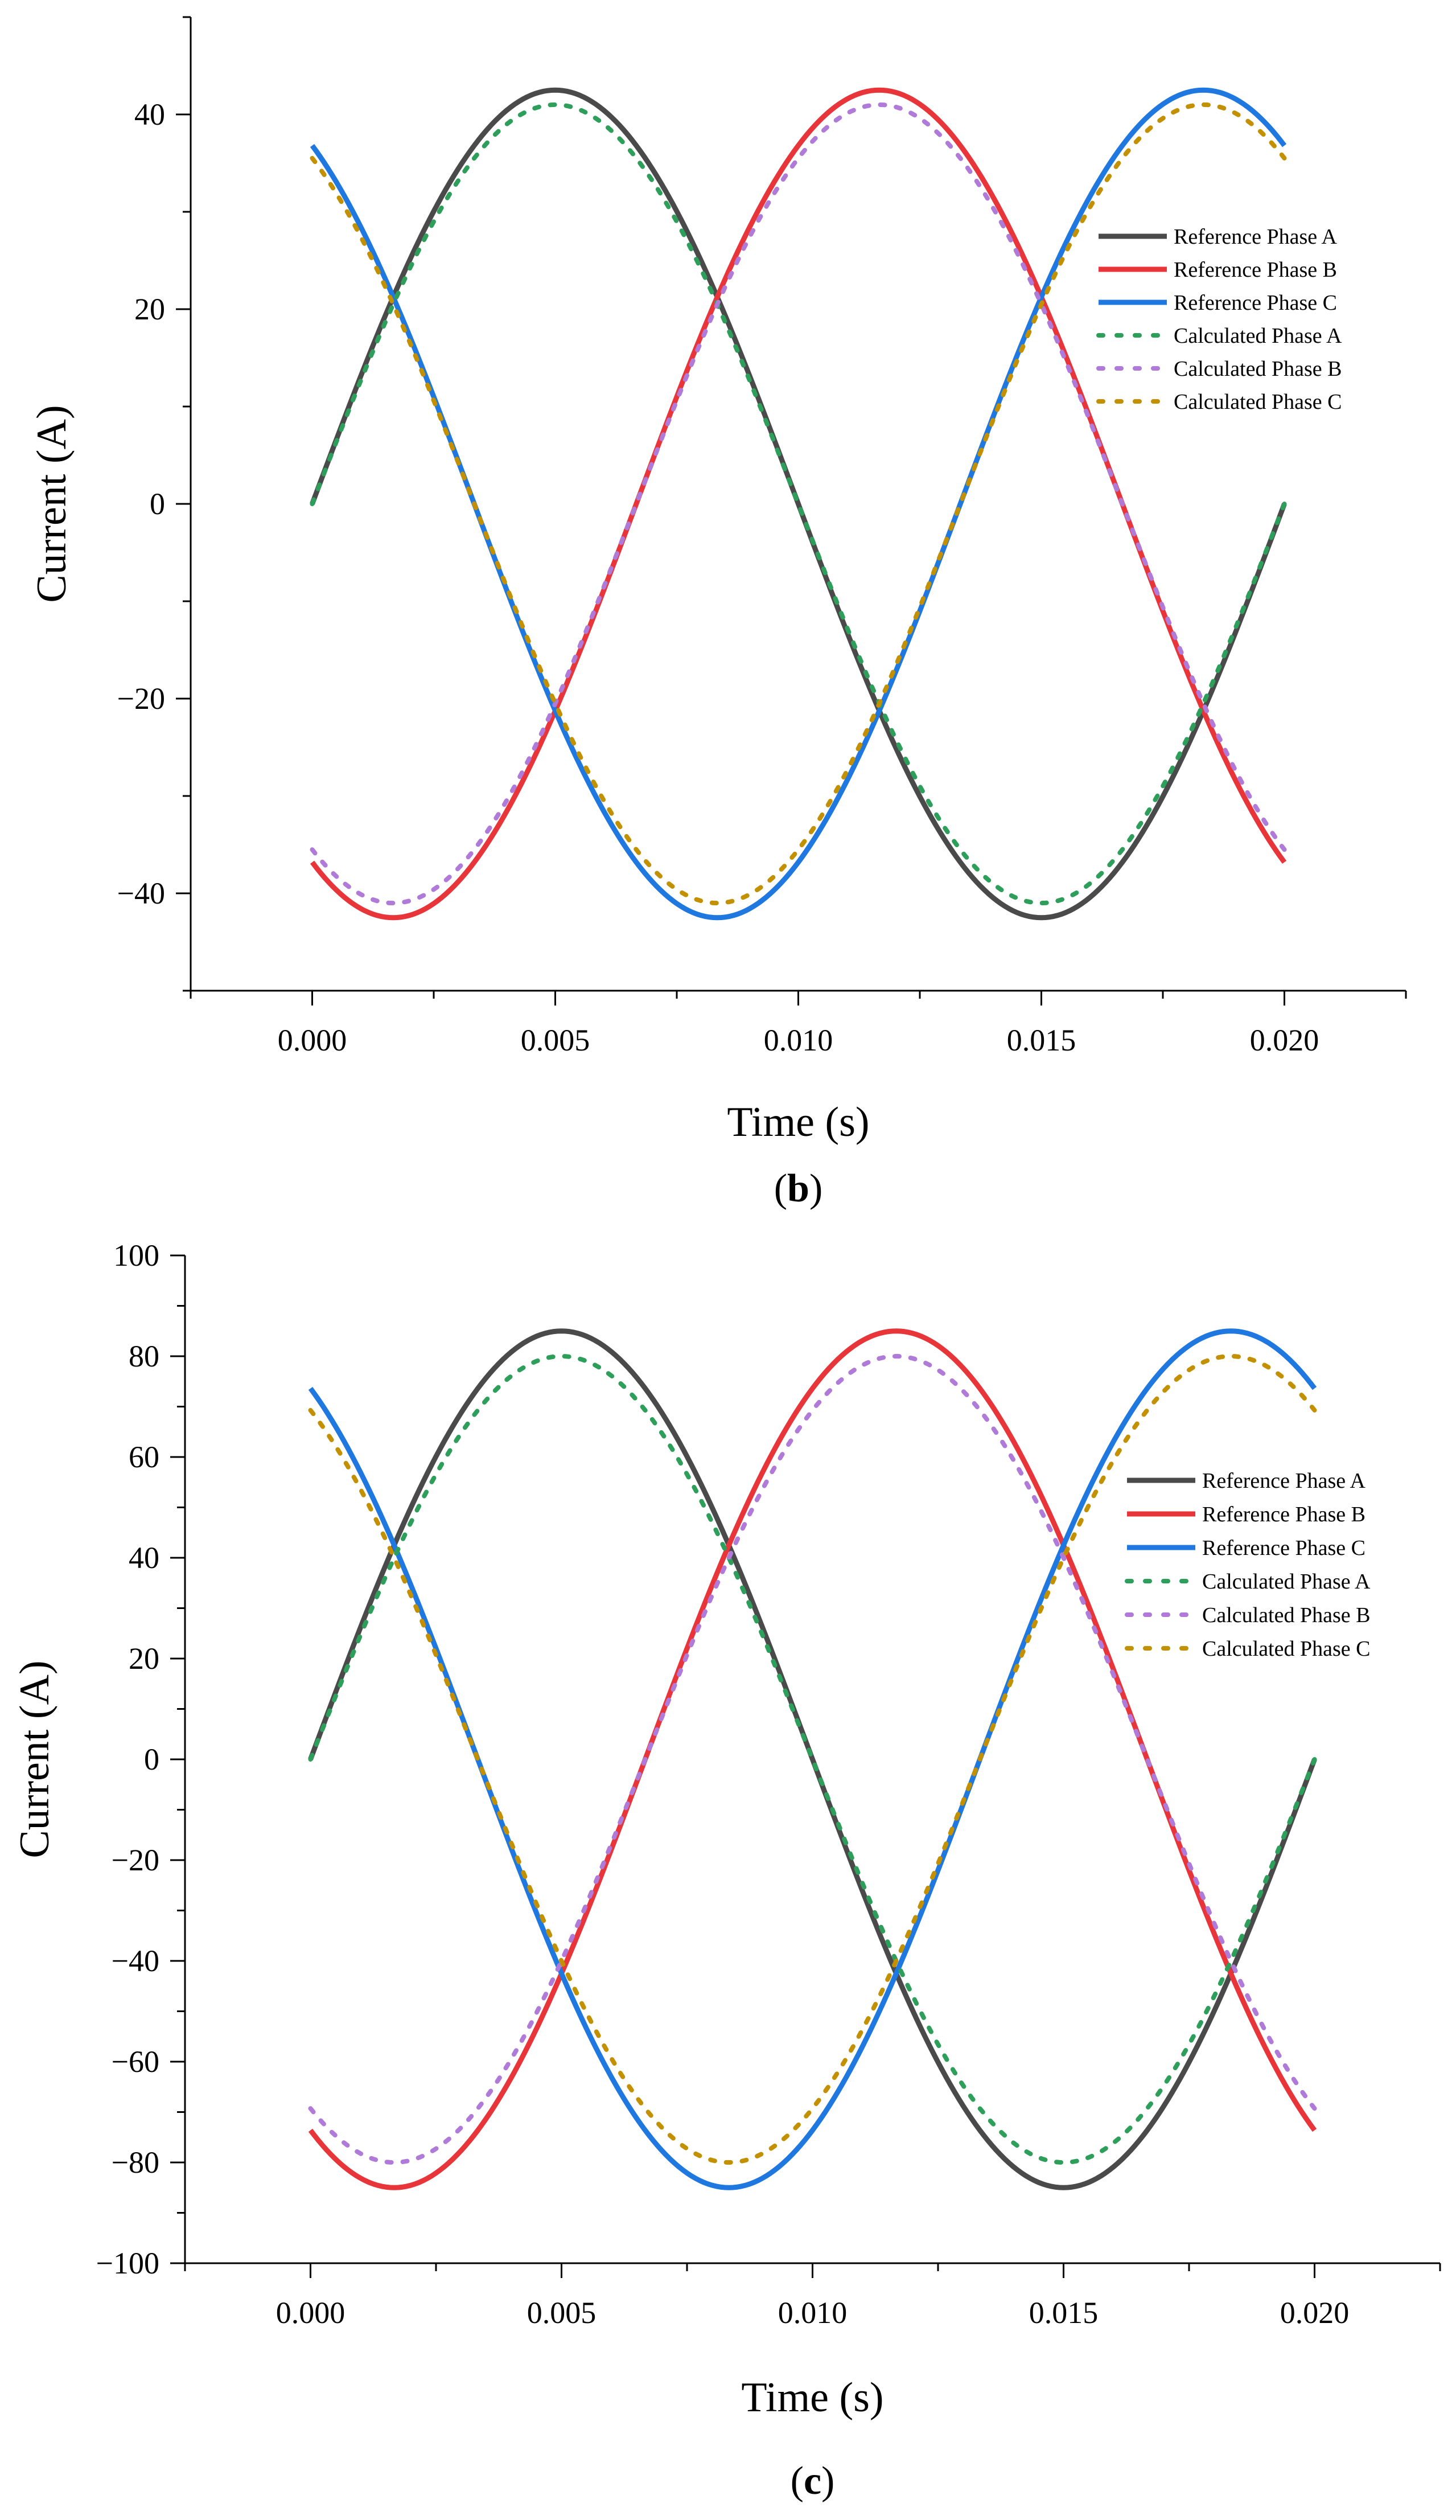 This screenshot has height=2520, width=1456. Describe the element at coordinates (144, 1356) in the screenshot. I see `y-tick-label: 80` at that location.